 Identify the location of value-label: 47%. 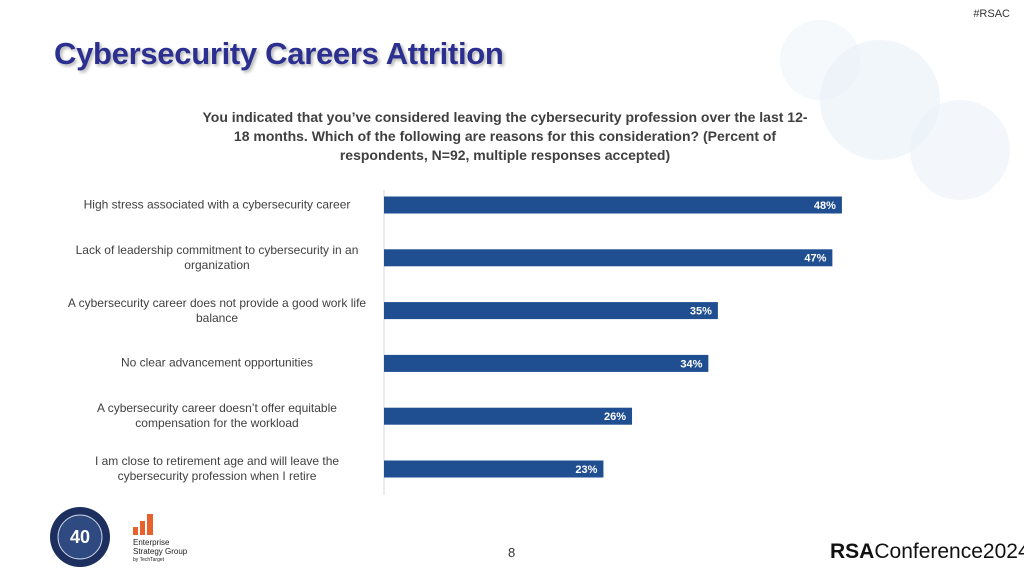
(815, 259).